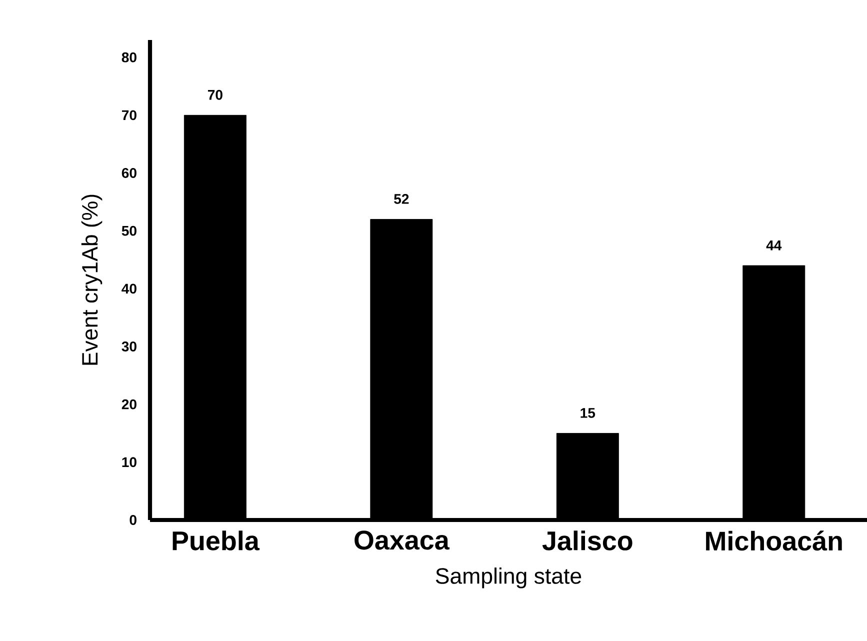 Image resolution: width=867 pixels, height=641 pixels. I want to click on x-tick-label: Oaxaca, so click(402, 540).